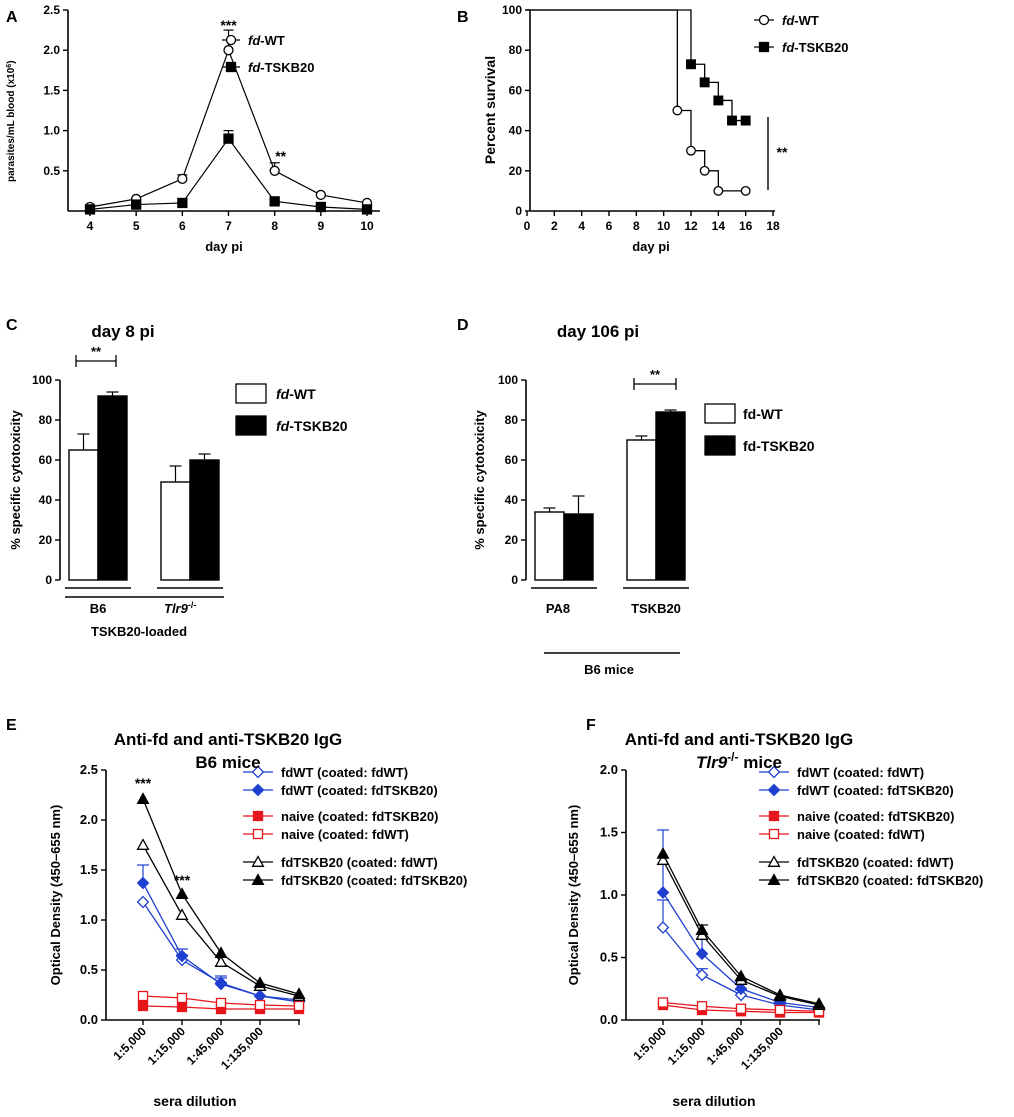 This screenshot has height=1117, width=1014. Describe the element at coordinates (320, 226) in the screenshot. I see `x-tick-label: 9` at that location.